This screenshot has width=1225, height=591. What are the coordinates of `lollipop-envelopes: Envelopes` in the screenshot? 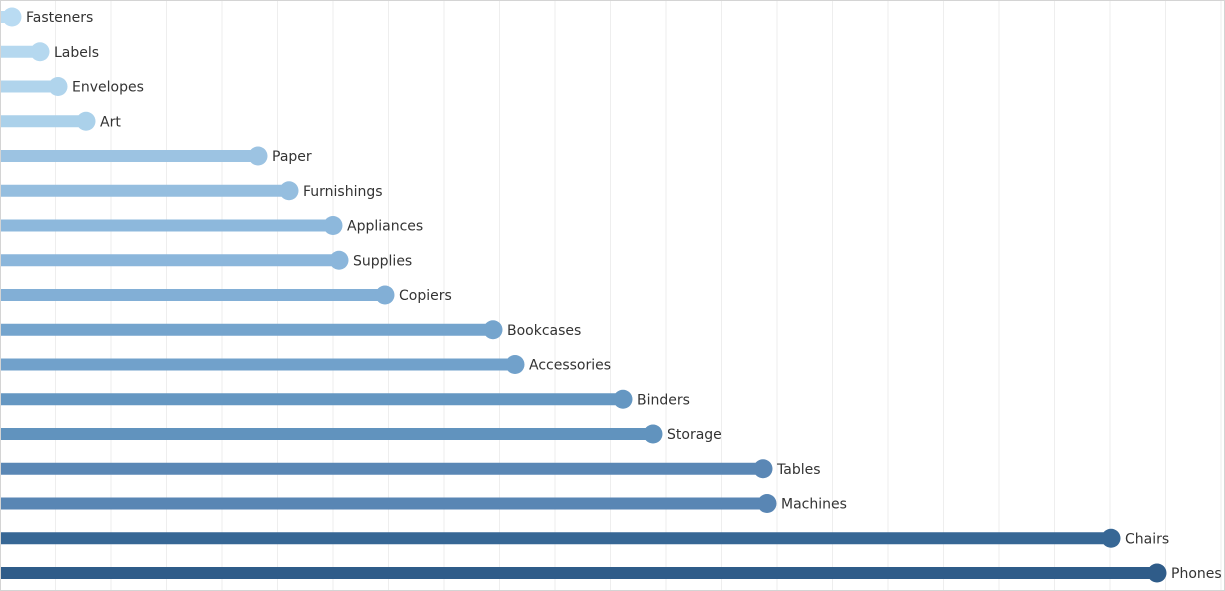 It's located at (72, 86).